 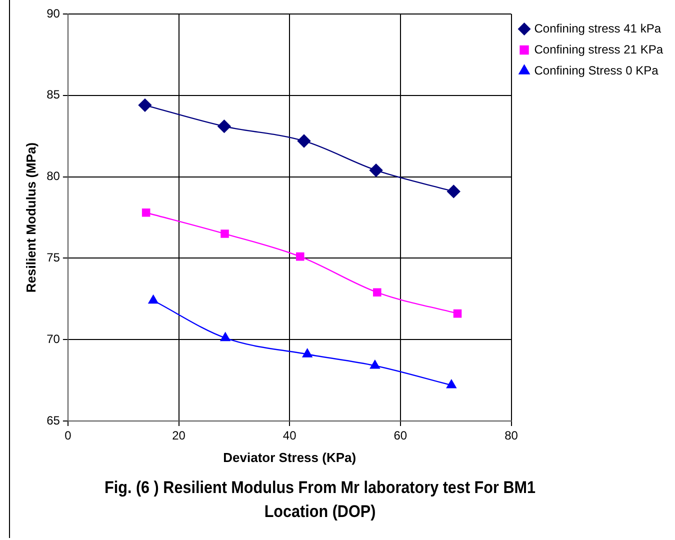 What do you see at coordinates (68, 435) in the screenshot?
I see `x-tick-label: 0` at bounding box center [68, 435].